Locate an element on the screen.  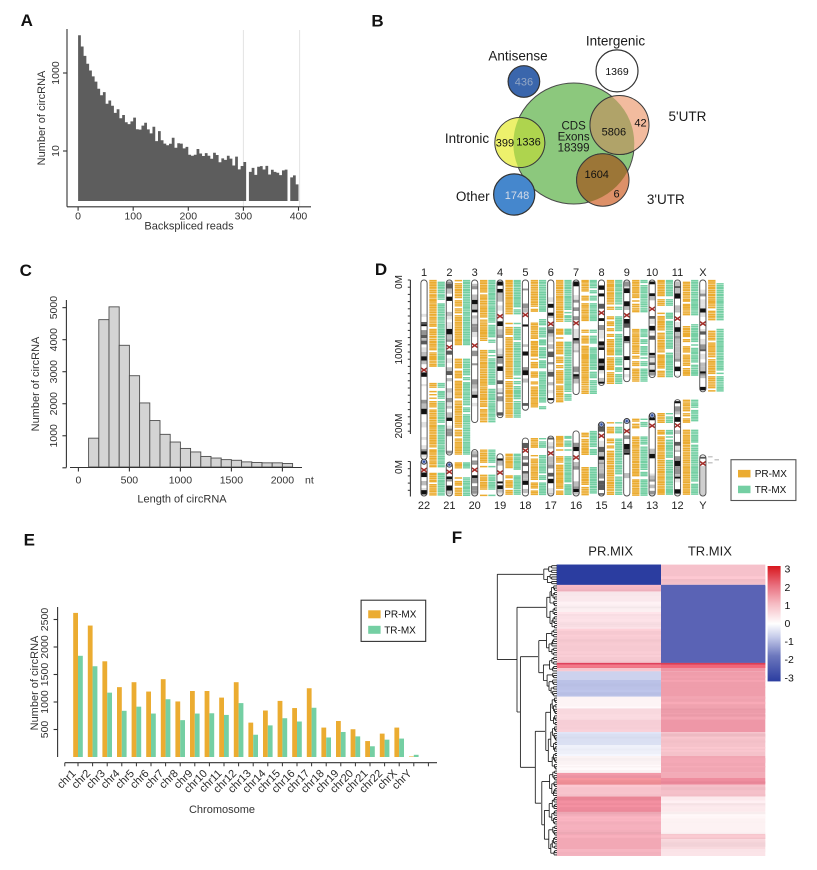
svg-text: Backspliced reads is located at coordinates (189, 227).